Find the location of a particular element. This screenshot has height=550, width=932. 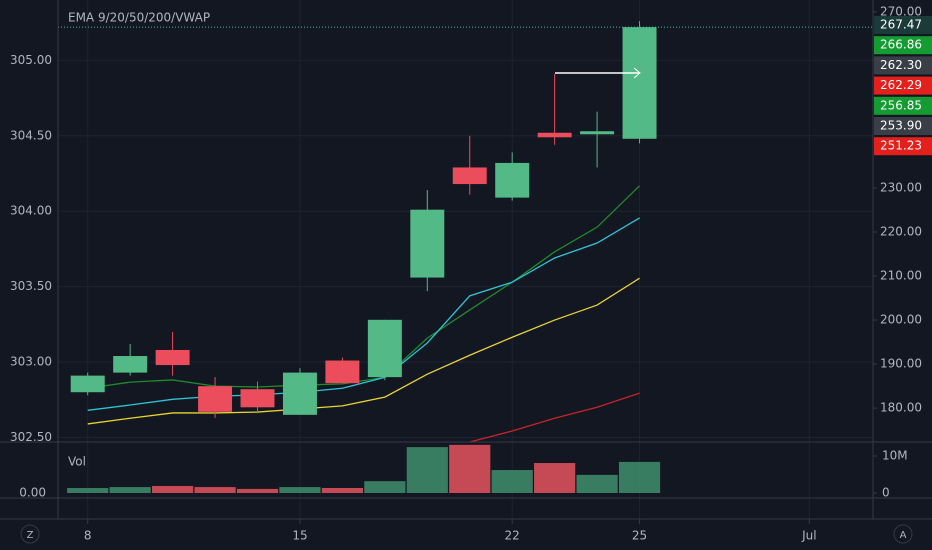

chart-title: EMA 9/20/50/200/VWAP is located at coordinates (139, 18).